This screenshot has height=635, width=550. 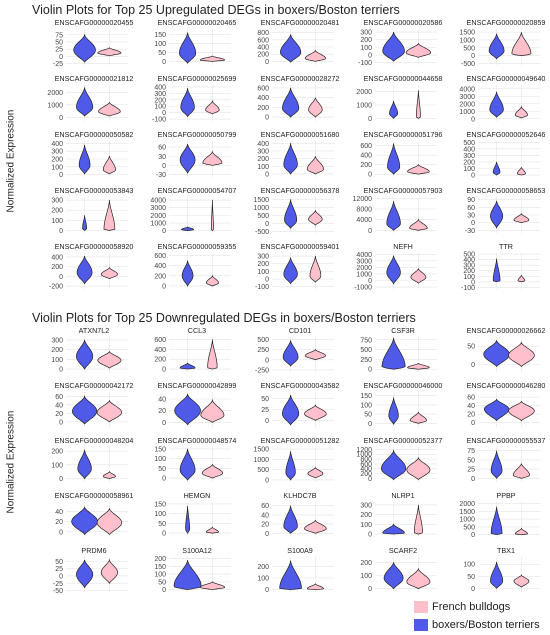 I want to click on violin-panel-ATXN7L2: ATXN7L2 0 100 200 300, so click(x=89, y=350).